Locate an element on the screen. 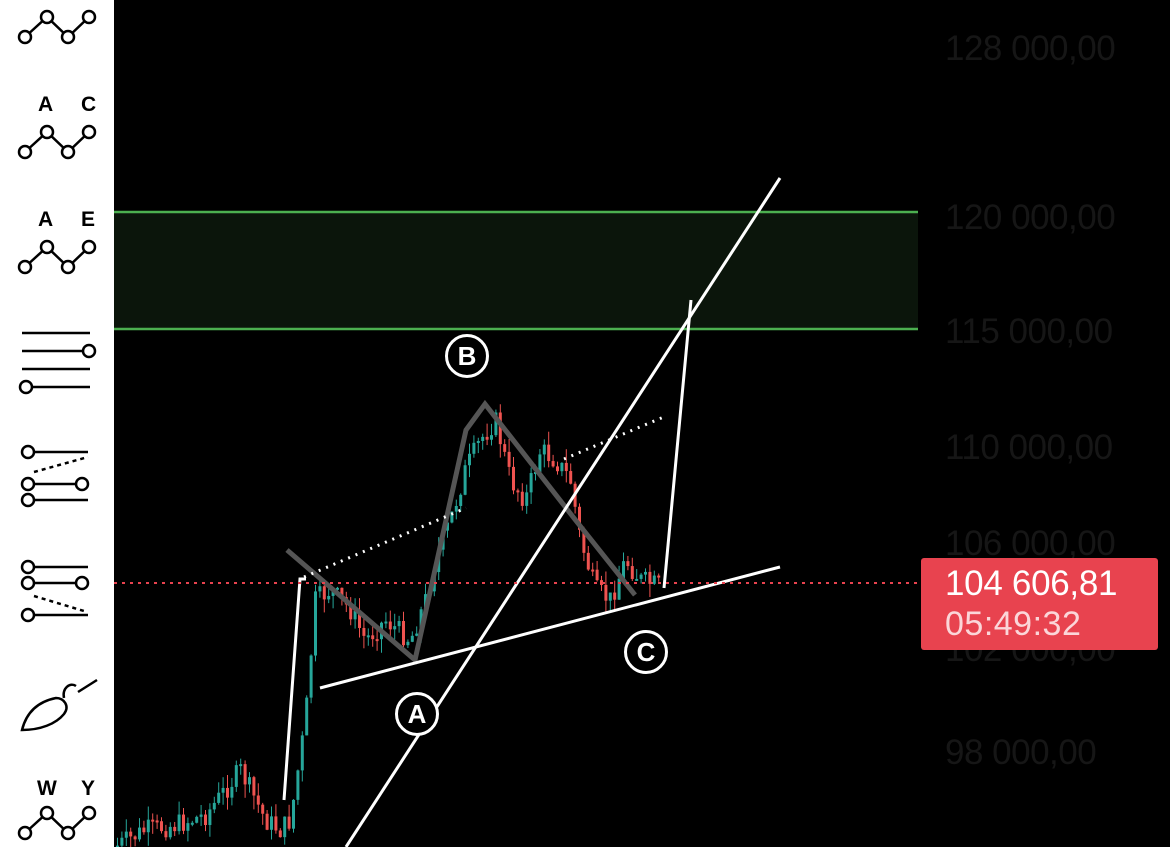  price-axis-label: 98 000,00 is located at coordinates (1021, 752).